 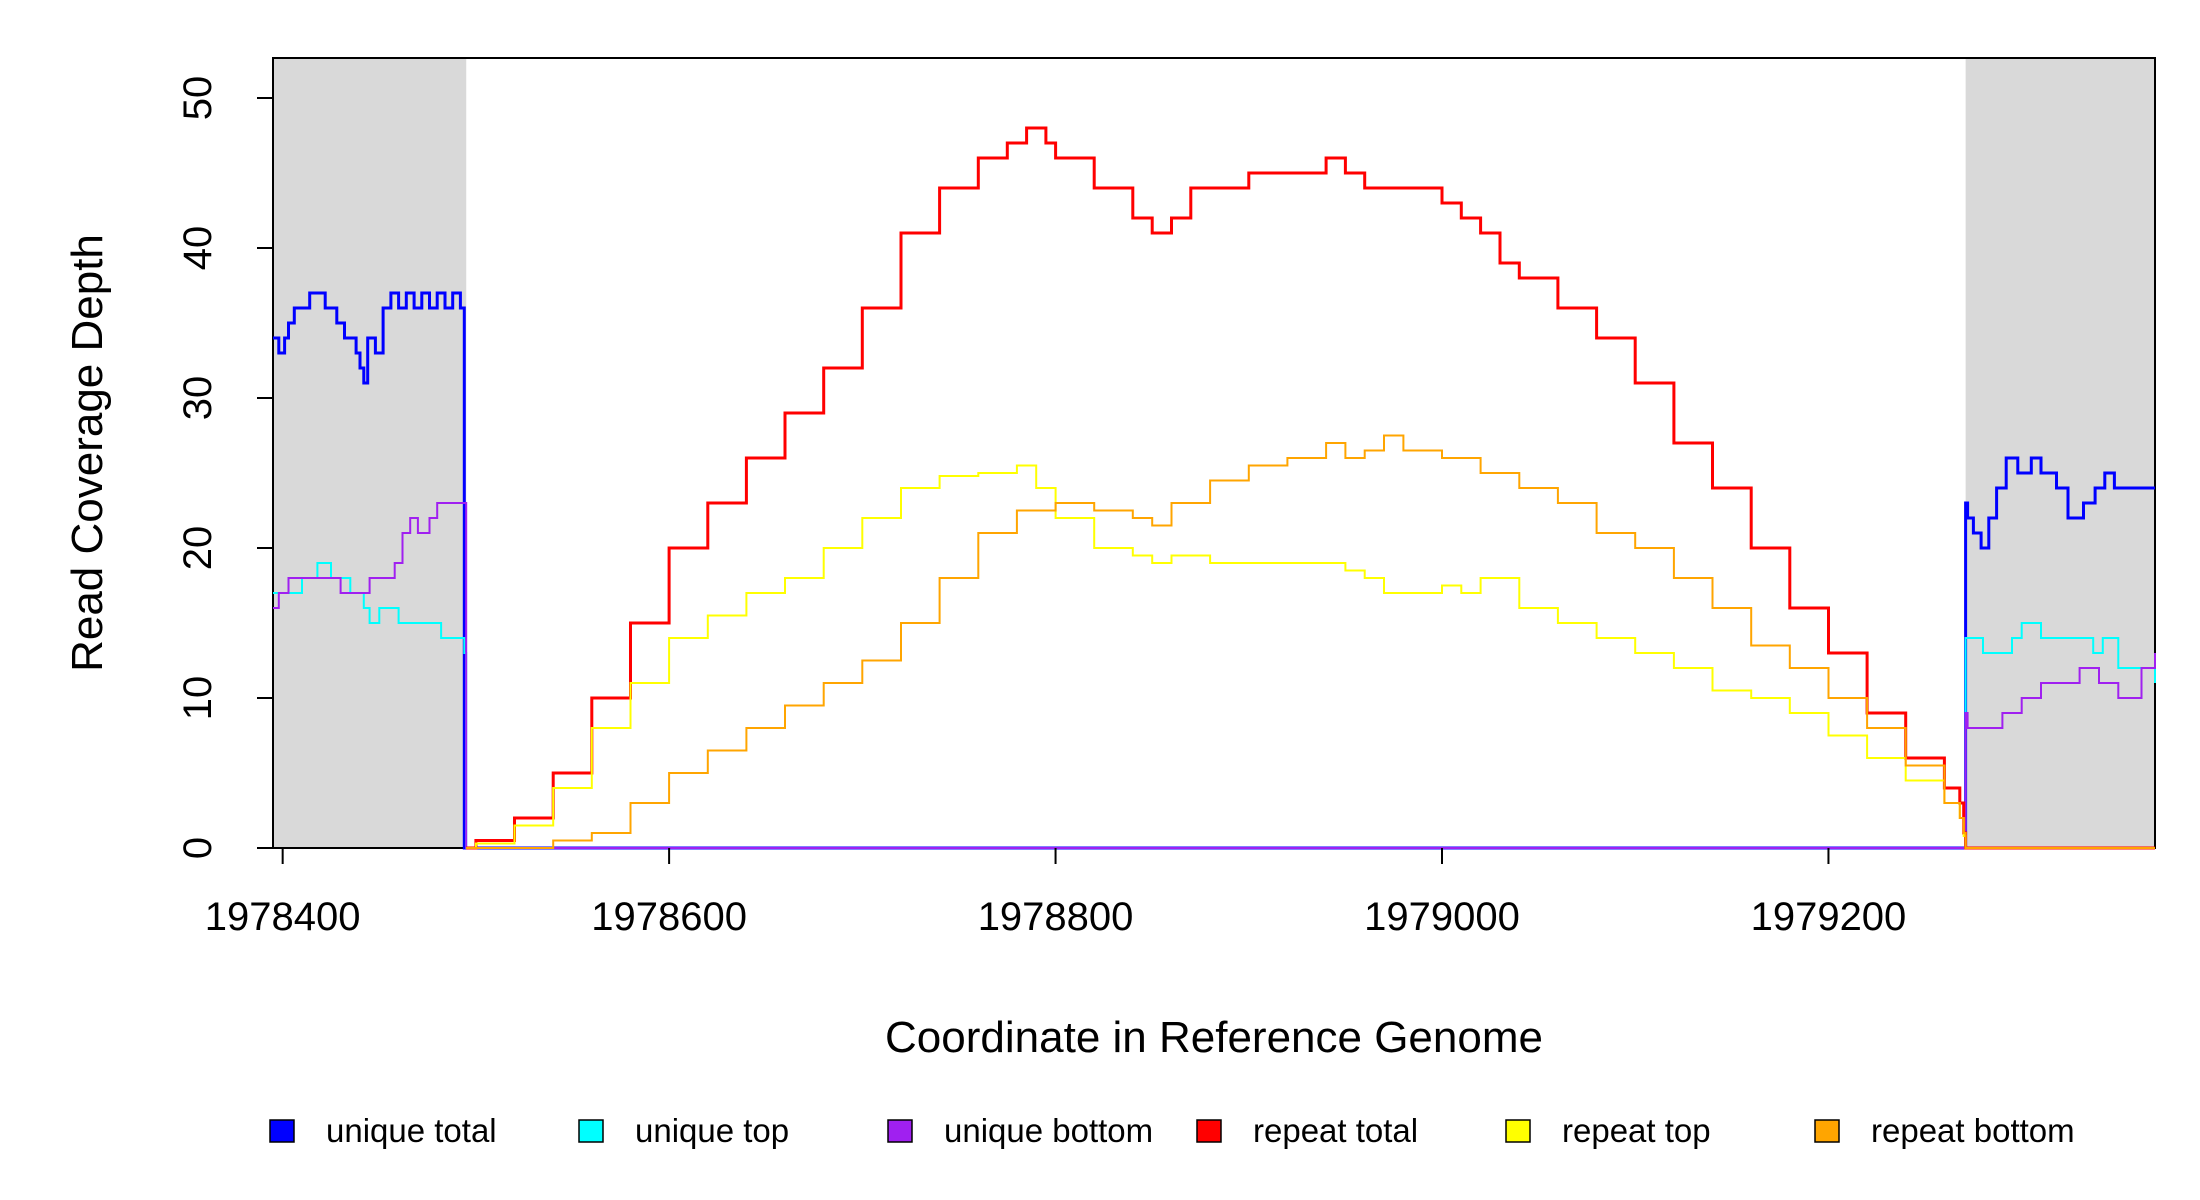 I want to click on legend-label: unique top, so click(x=712, y=1130).